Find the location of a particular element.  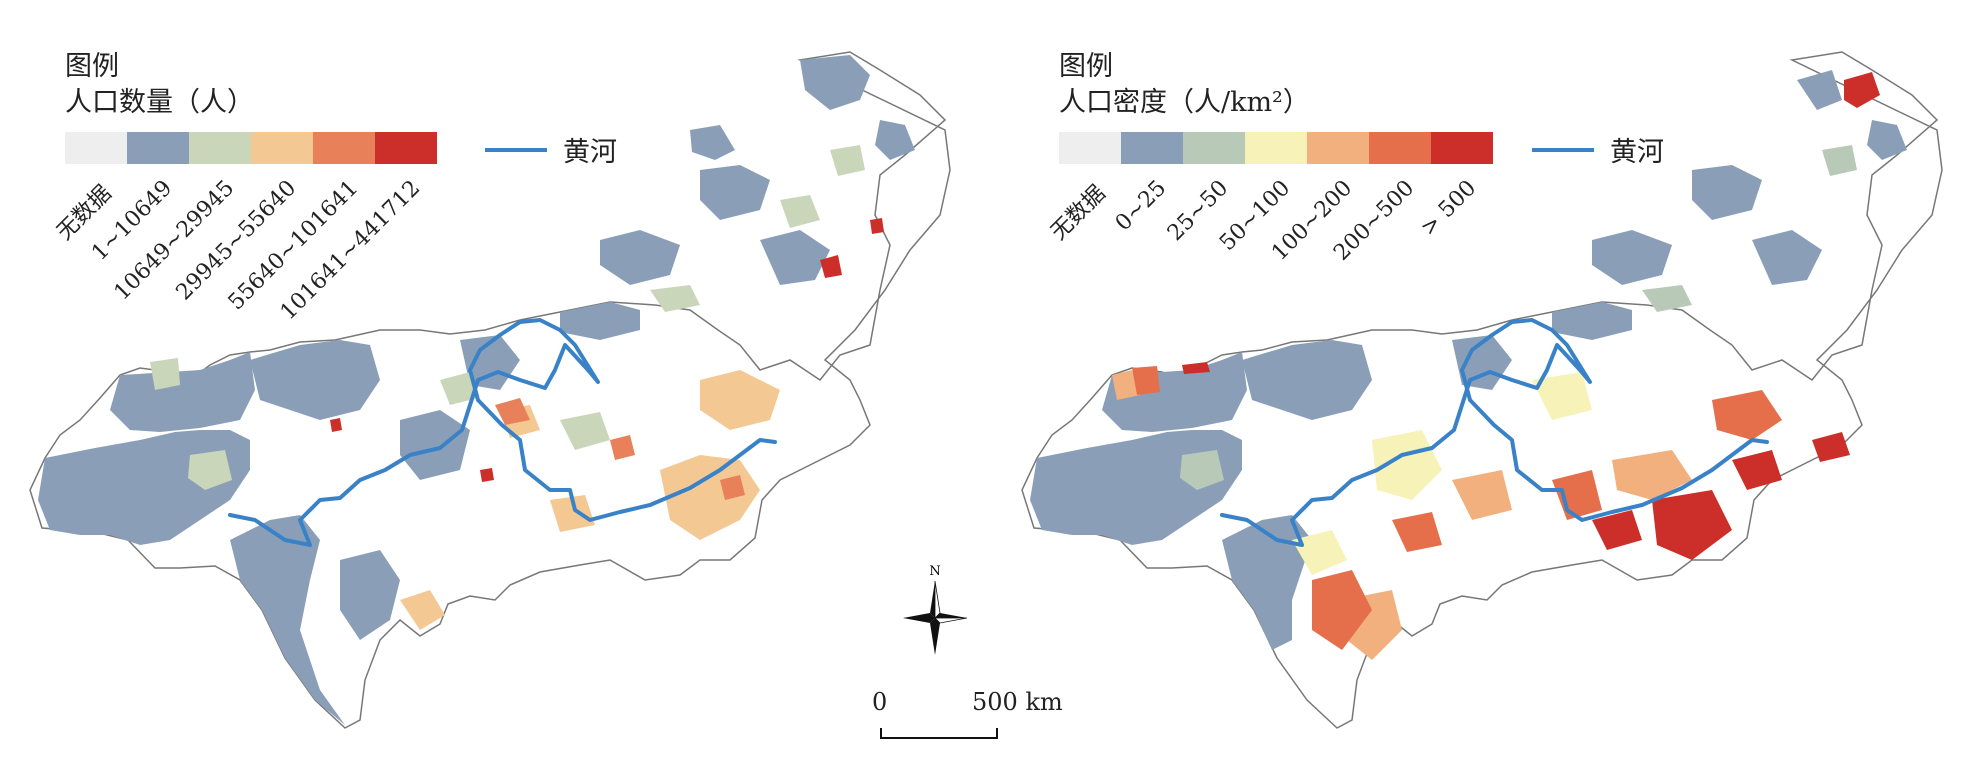

class-200-500-areas is located at coordinates (1457, 508).